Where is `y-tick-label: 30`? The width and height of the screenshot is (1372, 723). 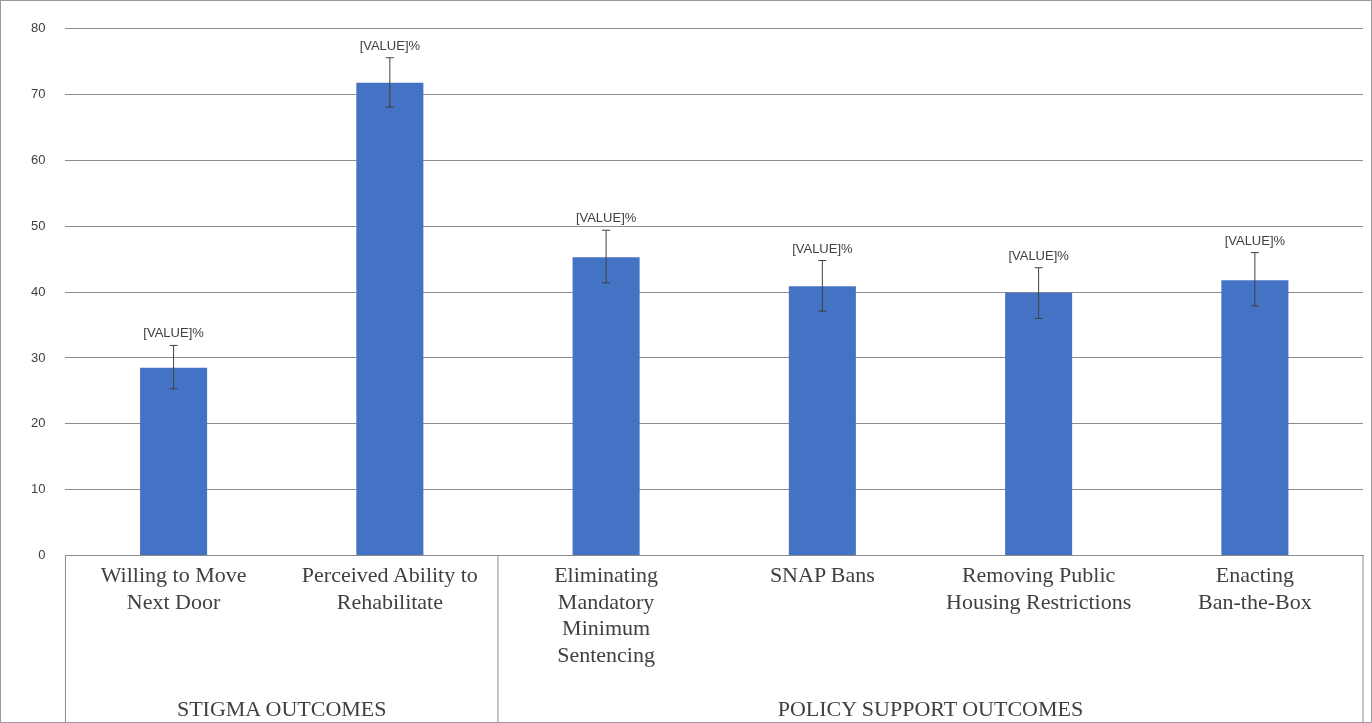
y-tick-label: 30 is located at coordinates (38, 357).